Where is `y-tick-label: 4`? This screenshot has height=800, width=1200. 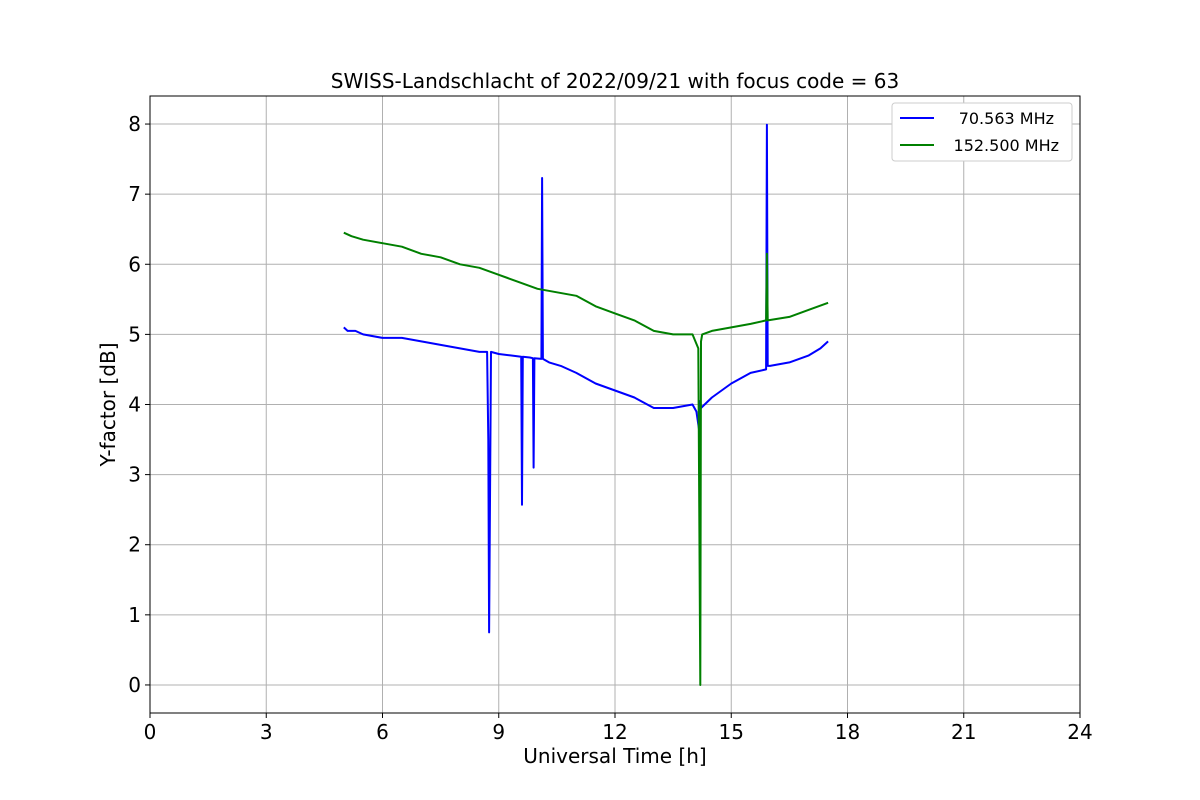 y-tick-label: 4 is located at coordinates (134, 405).